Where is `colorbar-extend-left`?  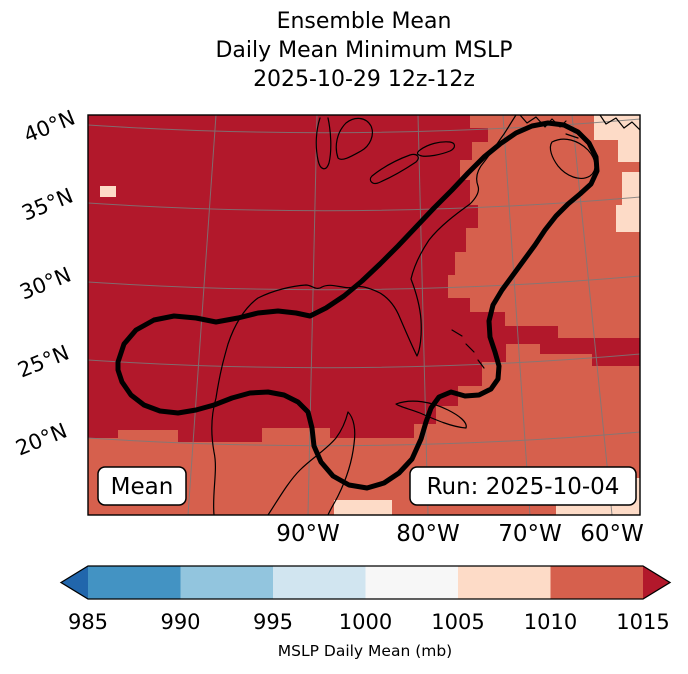 colorbar-extend-left is located at coordinates (74, 582).